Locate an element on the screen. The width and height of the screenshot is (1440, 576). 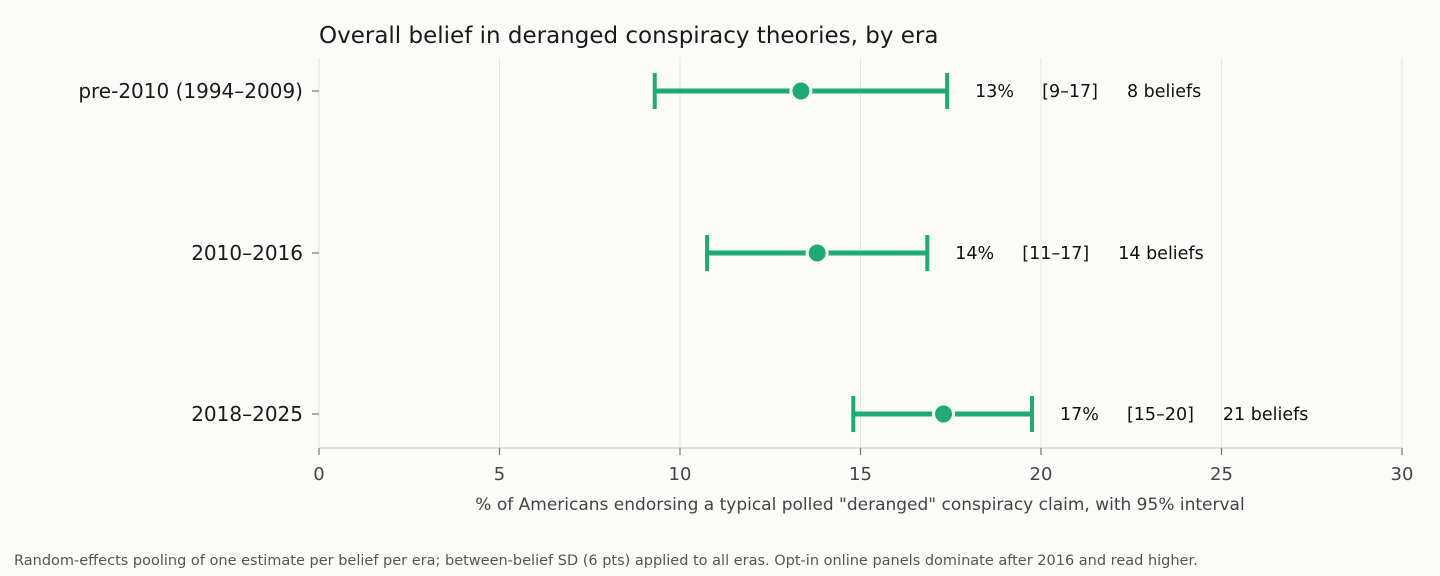
x-tick-label: 20 is located at coordinates (1041, 474).